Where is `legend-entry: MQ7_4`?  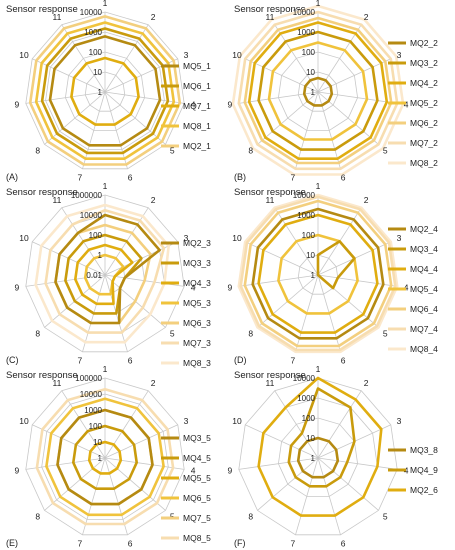 legend-entry: MQ7_4 is located at coordinates (424, 329).